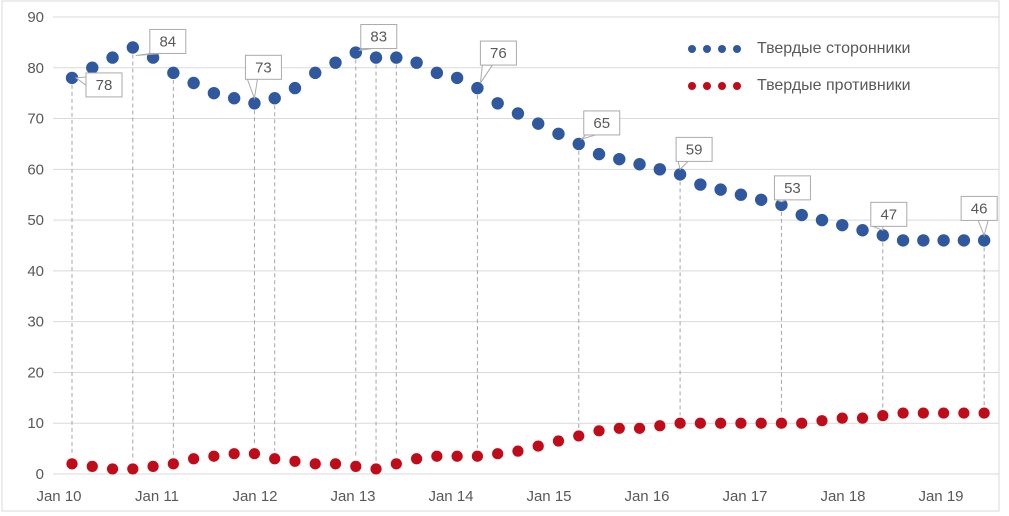 The height and width of the screenshot is (516, 1009). I want to click on callout-label: 76, so click(498, 53).